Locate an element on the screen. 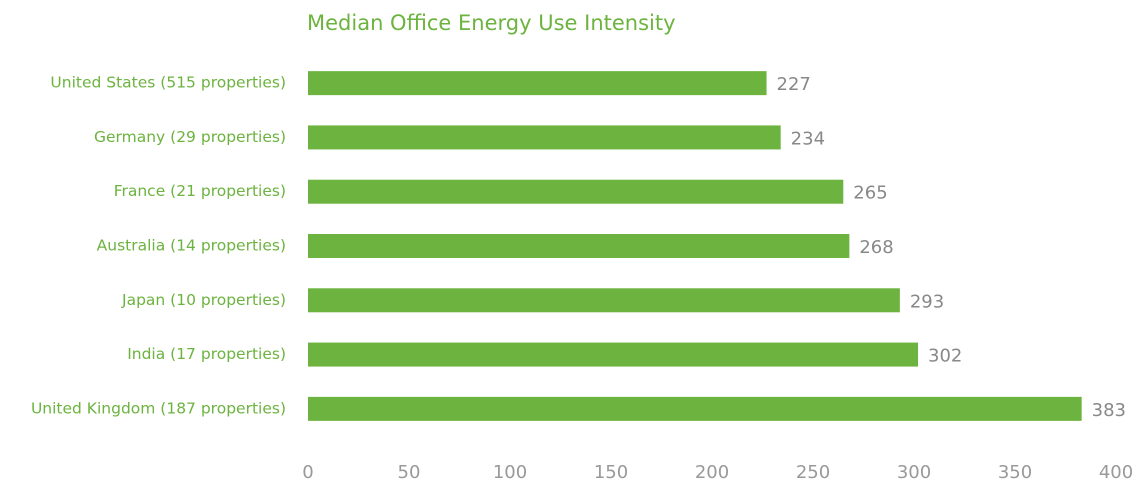  value-label: 293 is located at coordinates (927, 301).